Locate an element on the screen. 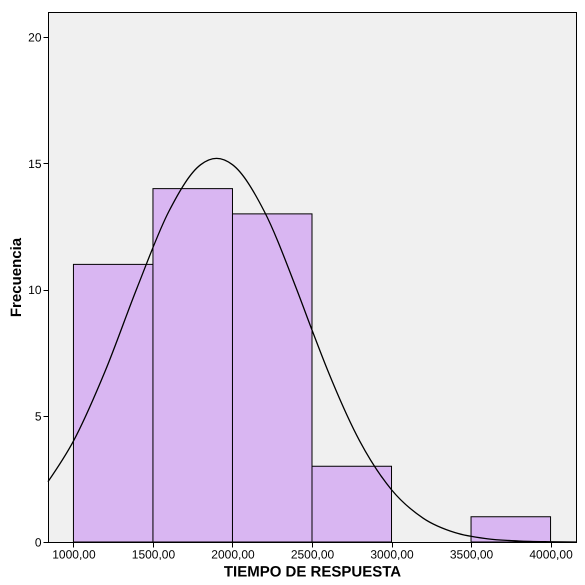  y-axis-title: Frecuencia is located at coordinates (17, 277).